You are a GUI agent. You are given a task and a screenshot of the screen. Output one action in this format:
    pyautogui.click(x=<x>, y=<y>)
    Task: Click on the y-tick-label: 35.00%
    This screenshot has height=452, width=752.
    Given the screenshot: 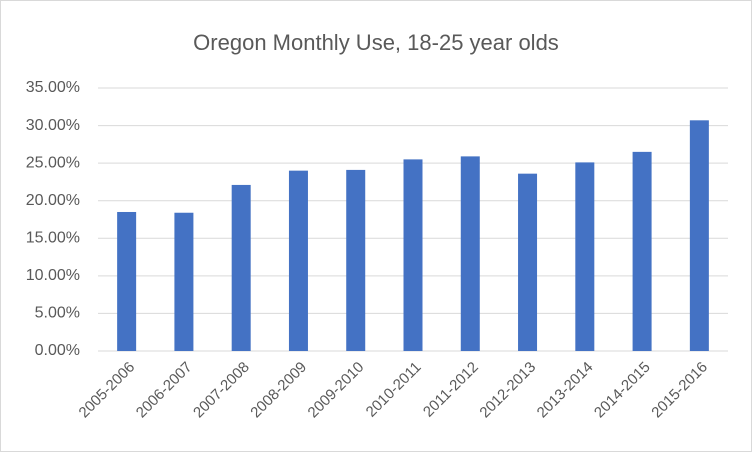 What is the action you would take?
    pyautogui.click(x=53, y=87)
    